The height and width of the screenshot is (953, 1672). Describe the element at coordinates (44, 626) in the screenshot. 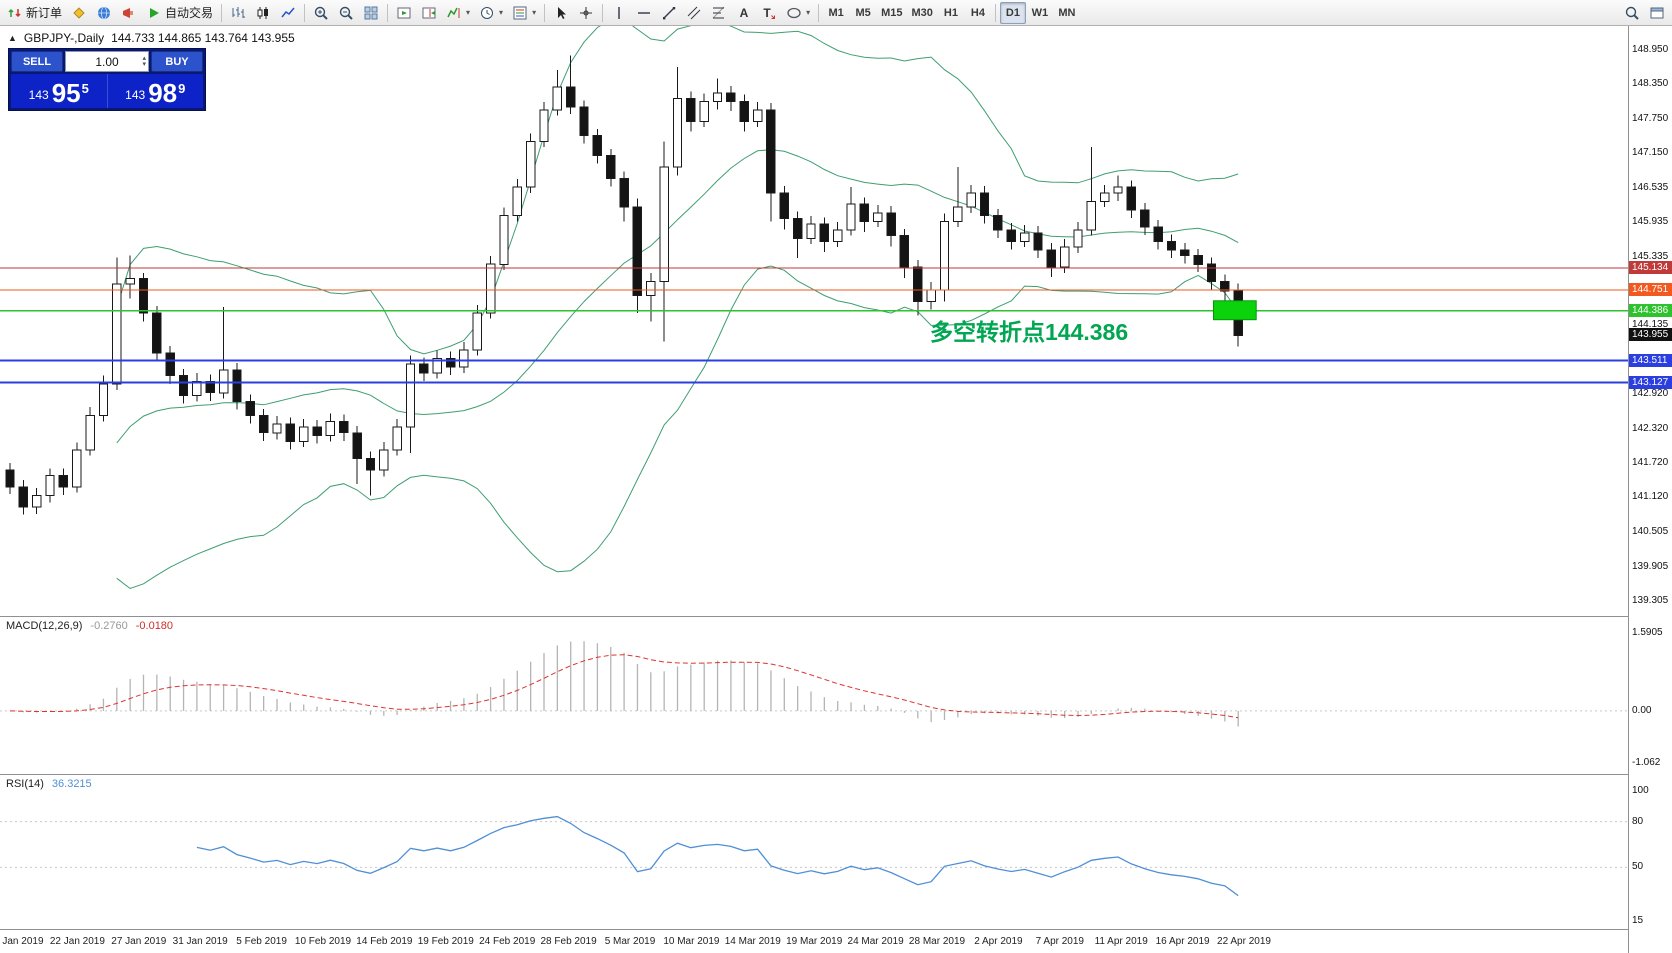

I see `macd-label: MACD(12,26,9)` at that location.